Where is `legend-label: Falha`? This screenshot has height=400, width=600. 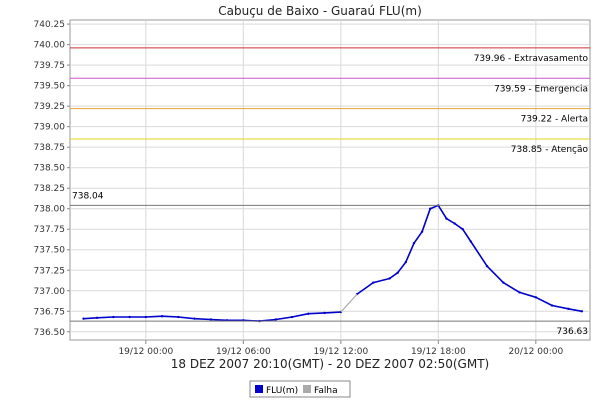
legend-label: Falha is located at coordinates (326, 391).